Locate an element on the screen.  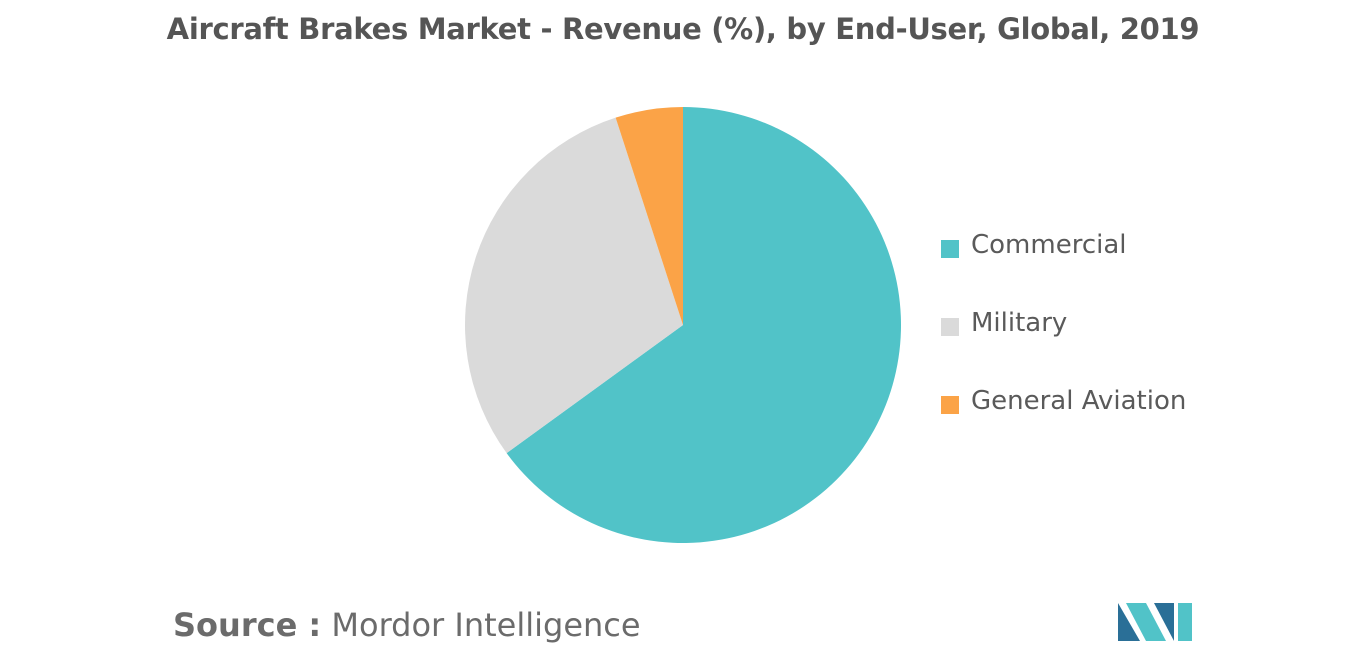
source-label: Source : is located at coordinates (247, 625).